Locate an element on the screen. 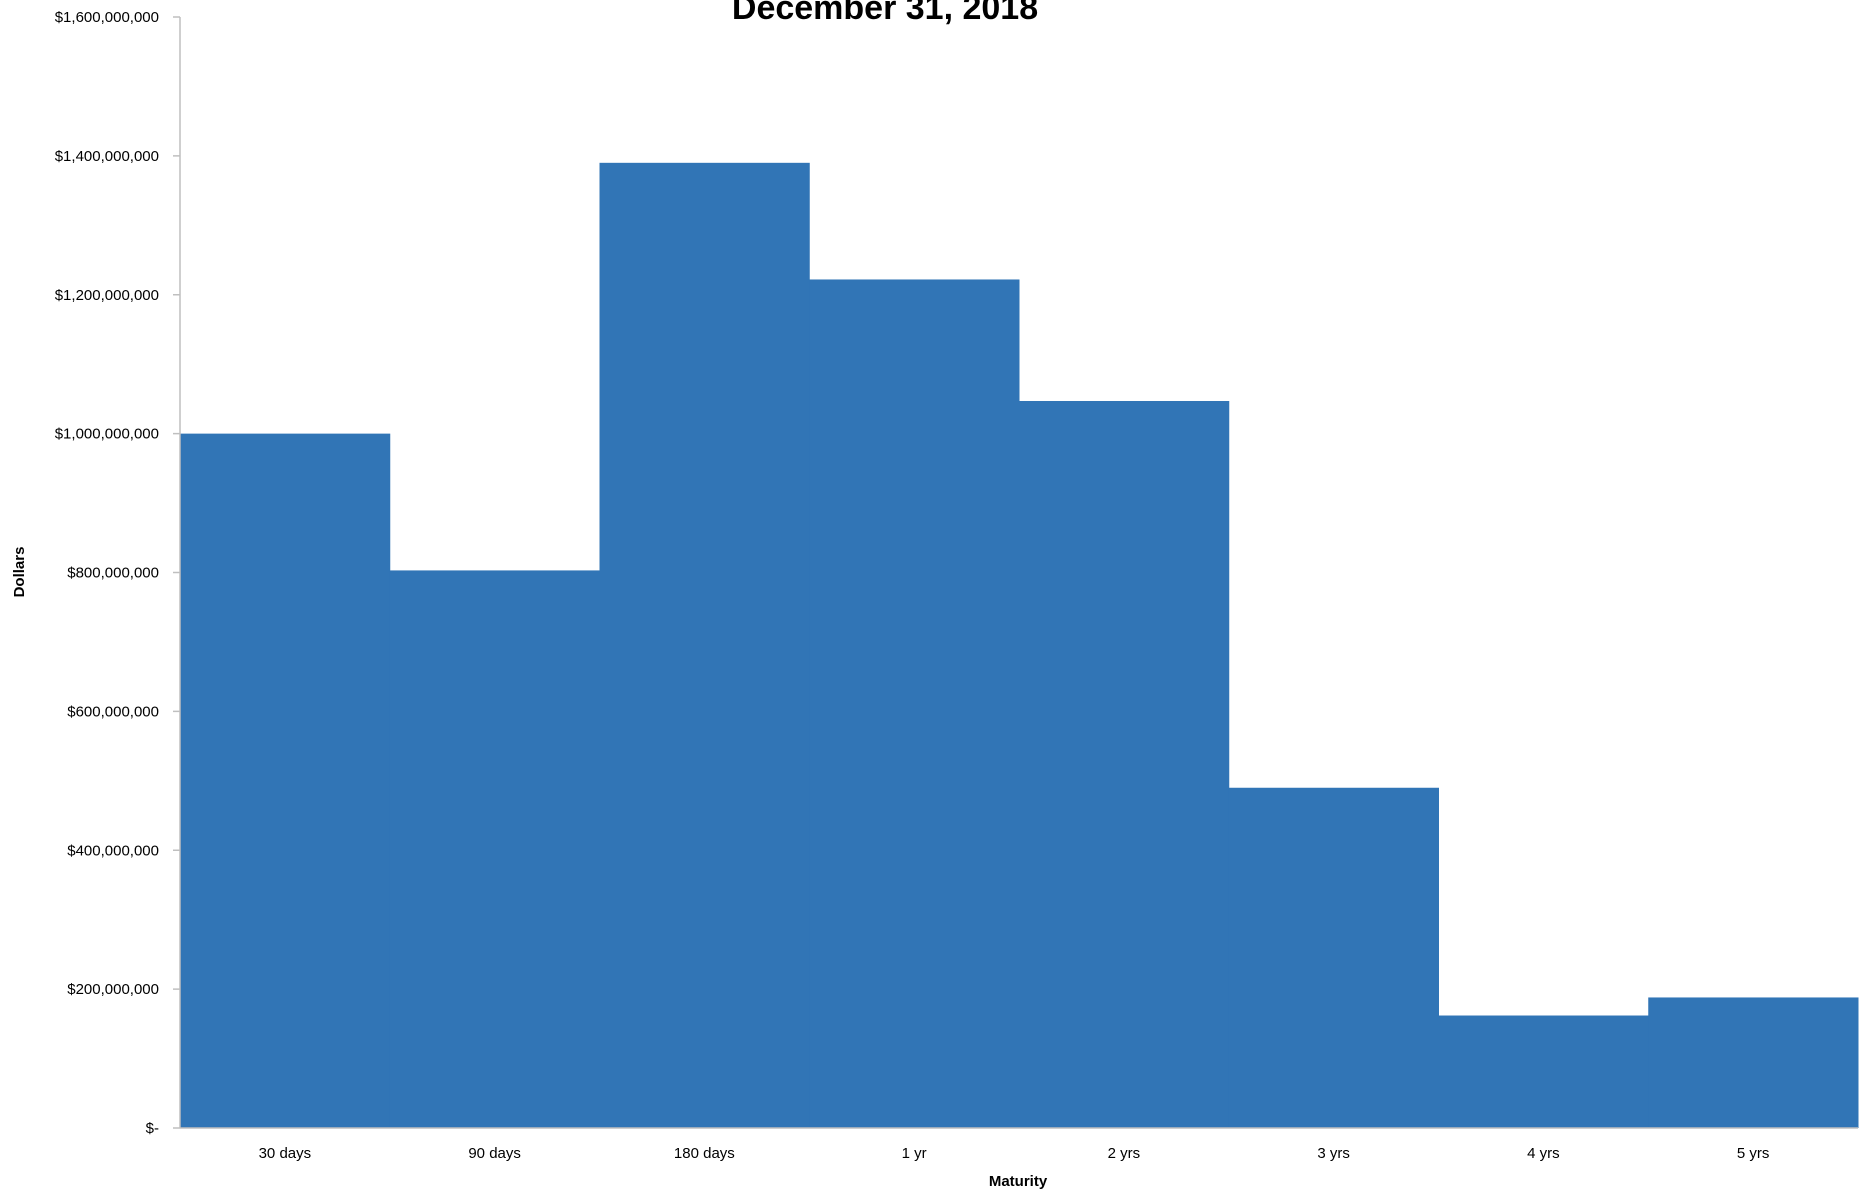 This screenshot has width=1860, height=1191. y-tick-label: $1,200,000,000 is located at coordinates (107, 295).